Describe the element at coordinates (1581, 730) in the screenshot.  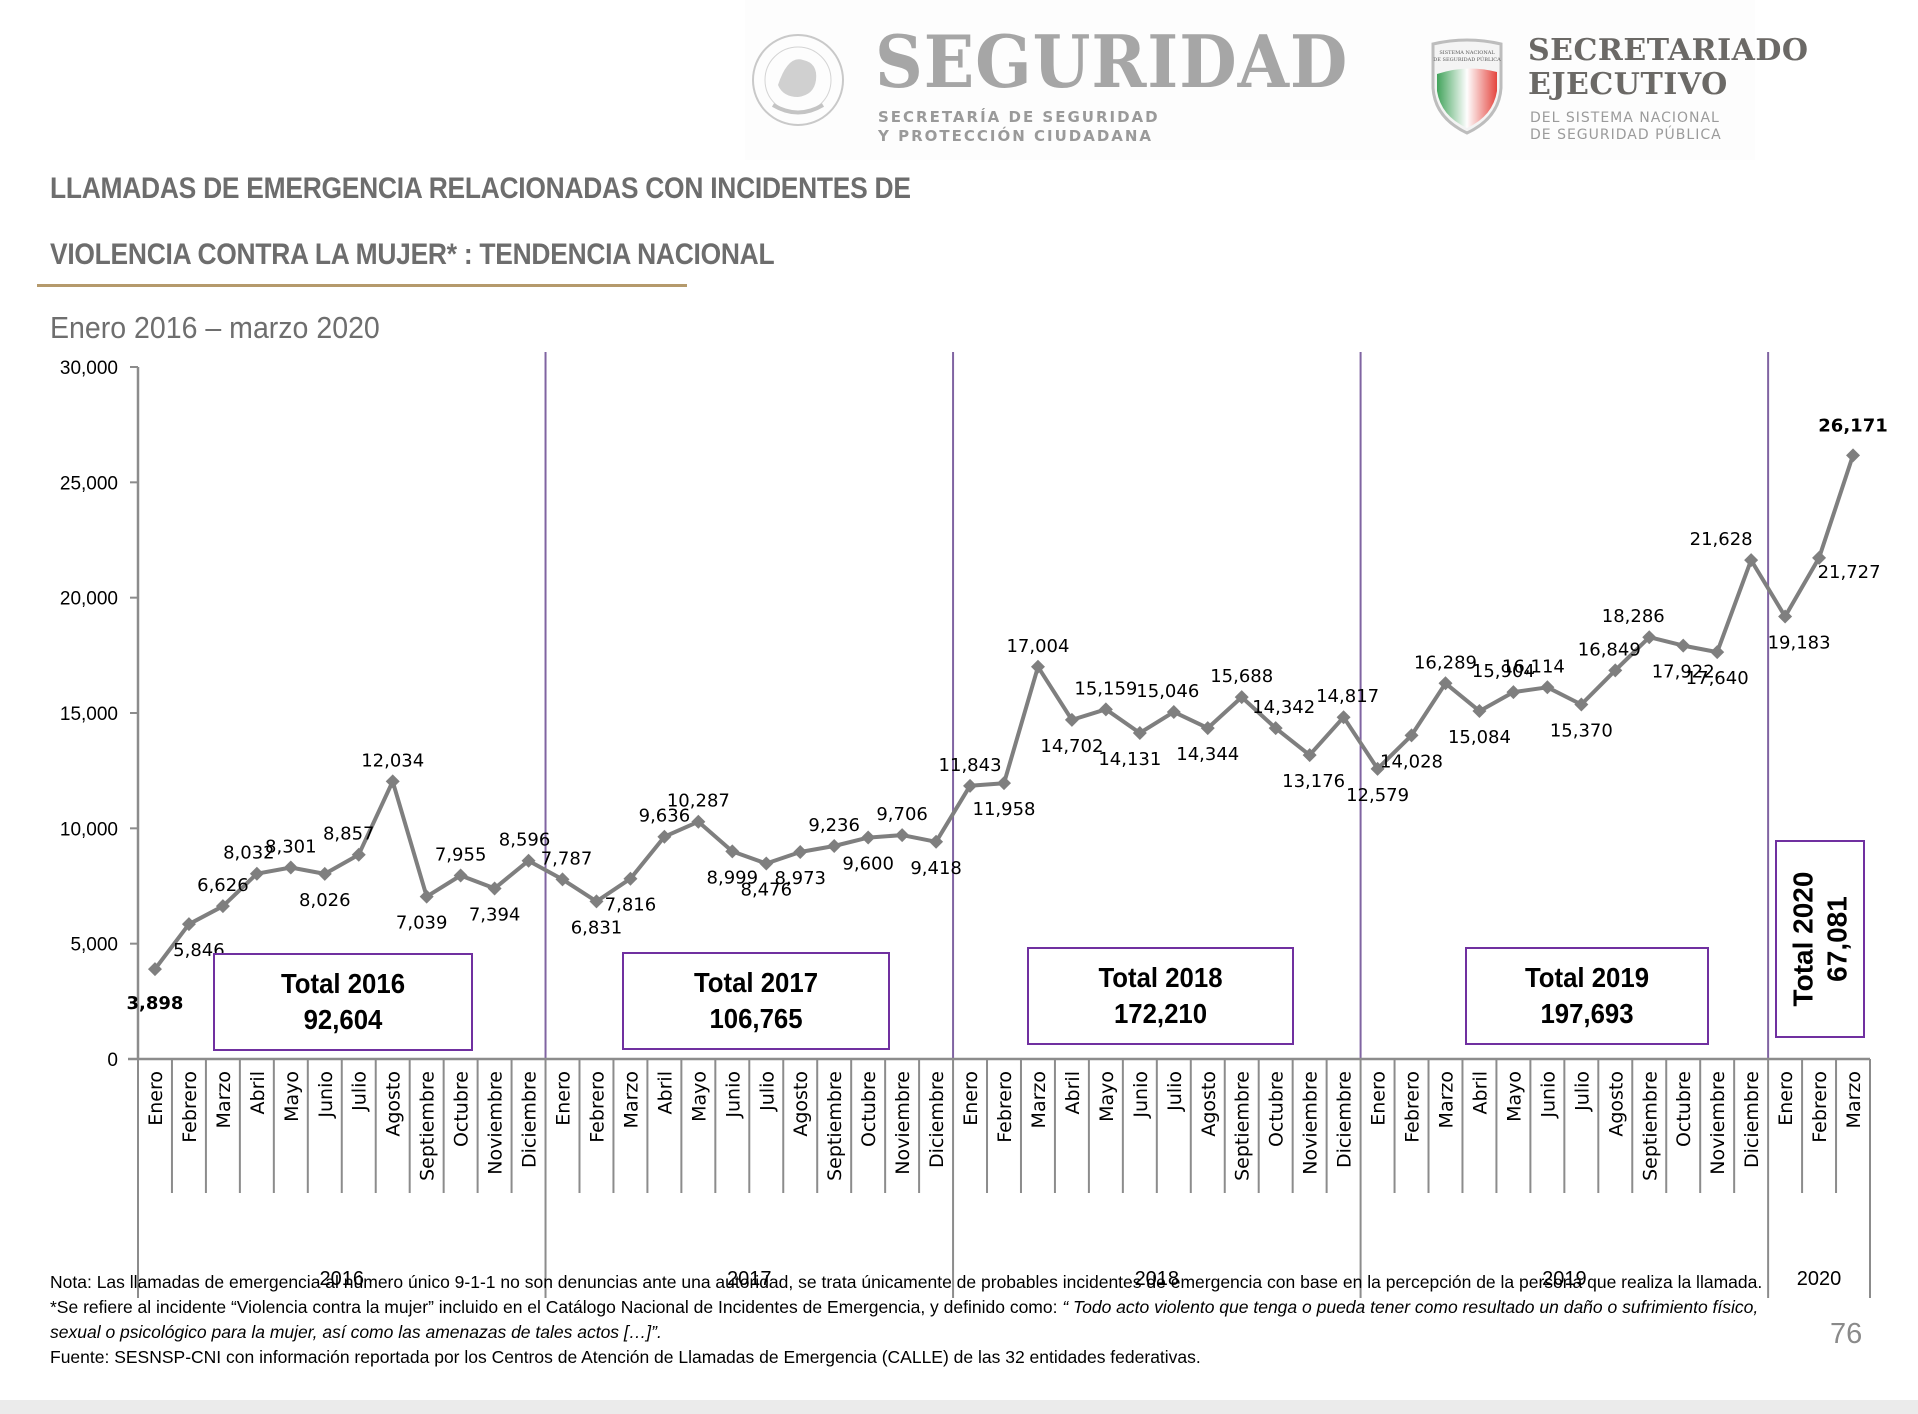
I see `data-label: 15,370` at that location.